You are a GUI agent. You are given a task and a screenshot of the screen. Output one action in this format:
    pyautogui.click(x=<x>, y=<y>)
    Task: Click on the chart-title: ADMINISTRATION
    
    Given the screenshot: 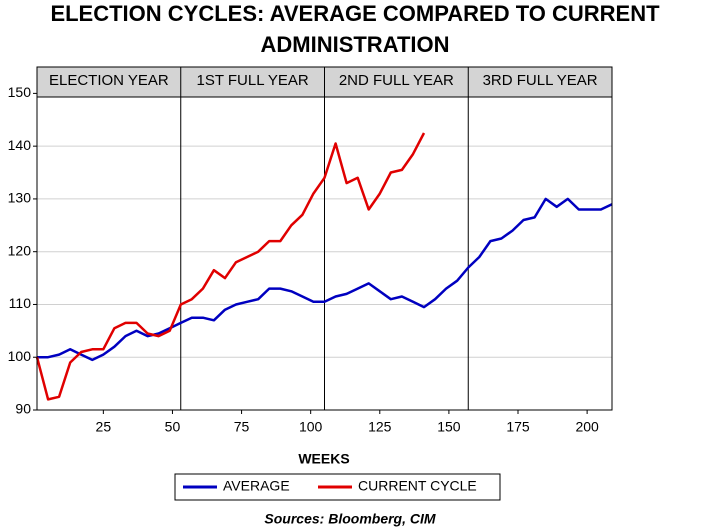 What is the action you would take?
    pyautogui.click(x=354, y=44)
    